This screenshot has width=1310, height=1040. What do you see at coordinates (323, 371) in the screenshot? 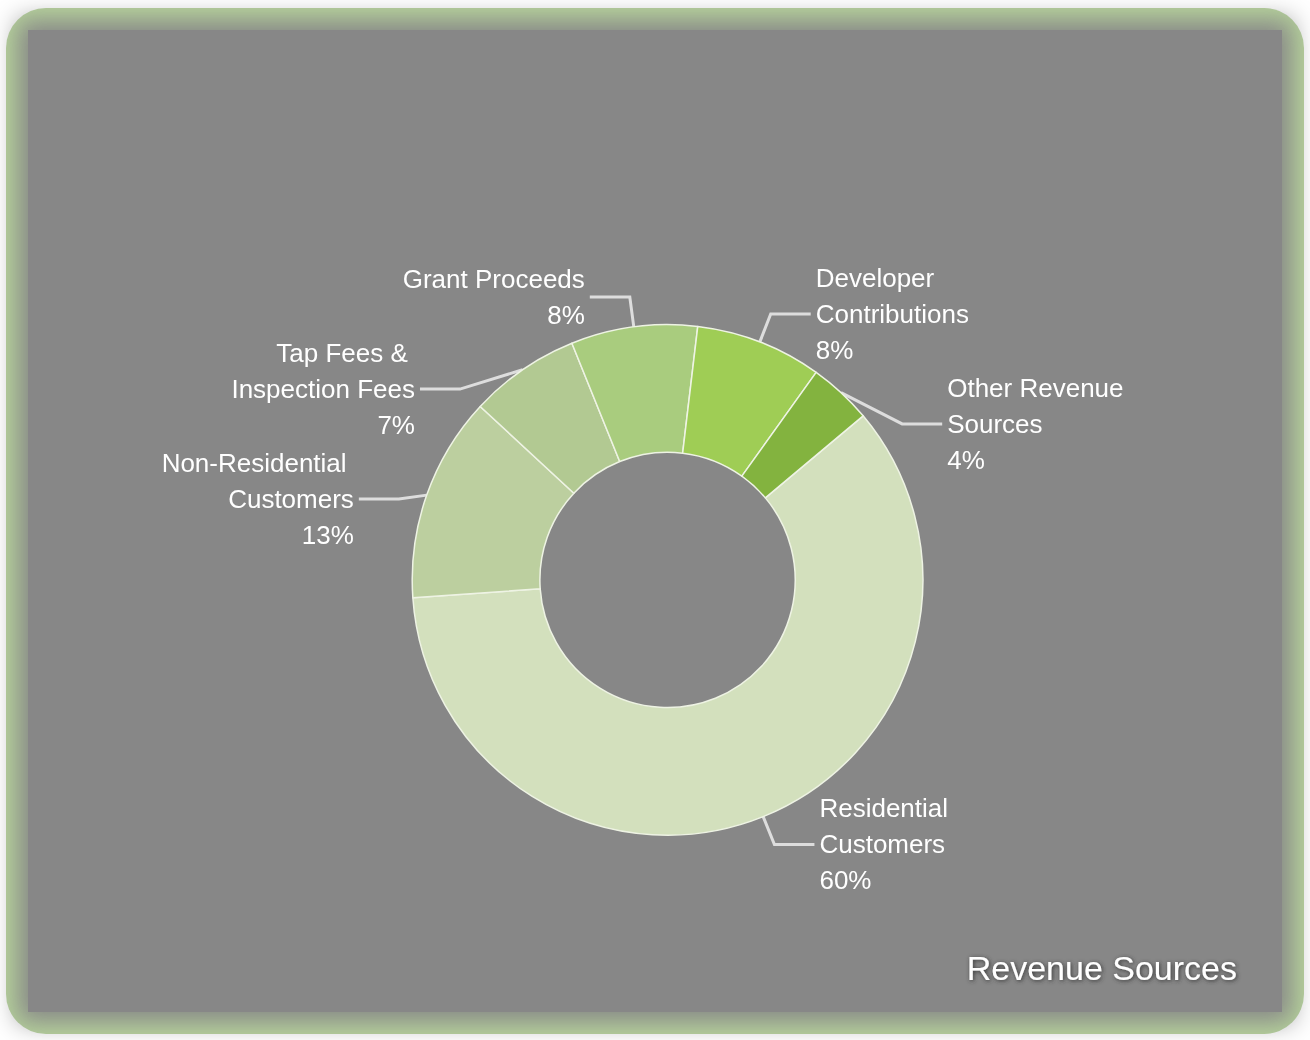
I see `slice-label: Tap Fees & Inspection Fees` at bounding box center [323, 371].